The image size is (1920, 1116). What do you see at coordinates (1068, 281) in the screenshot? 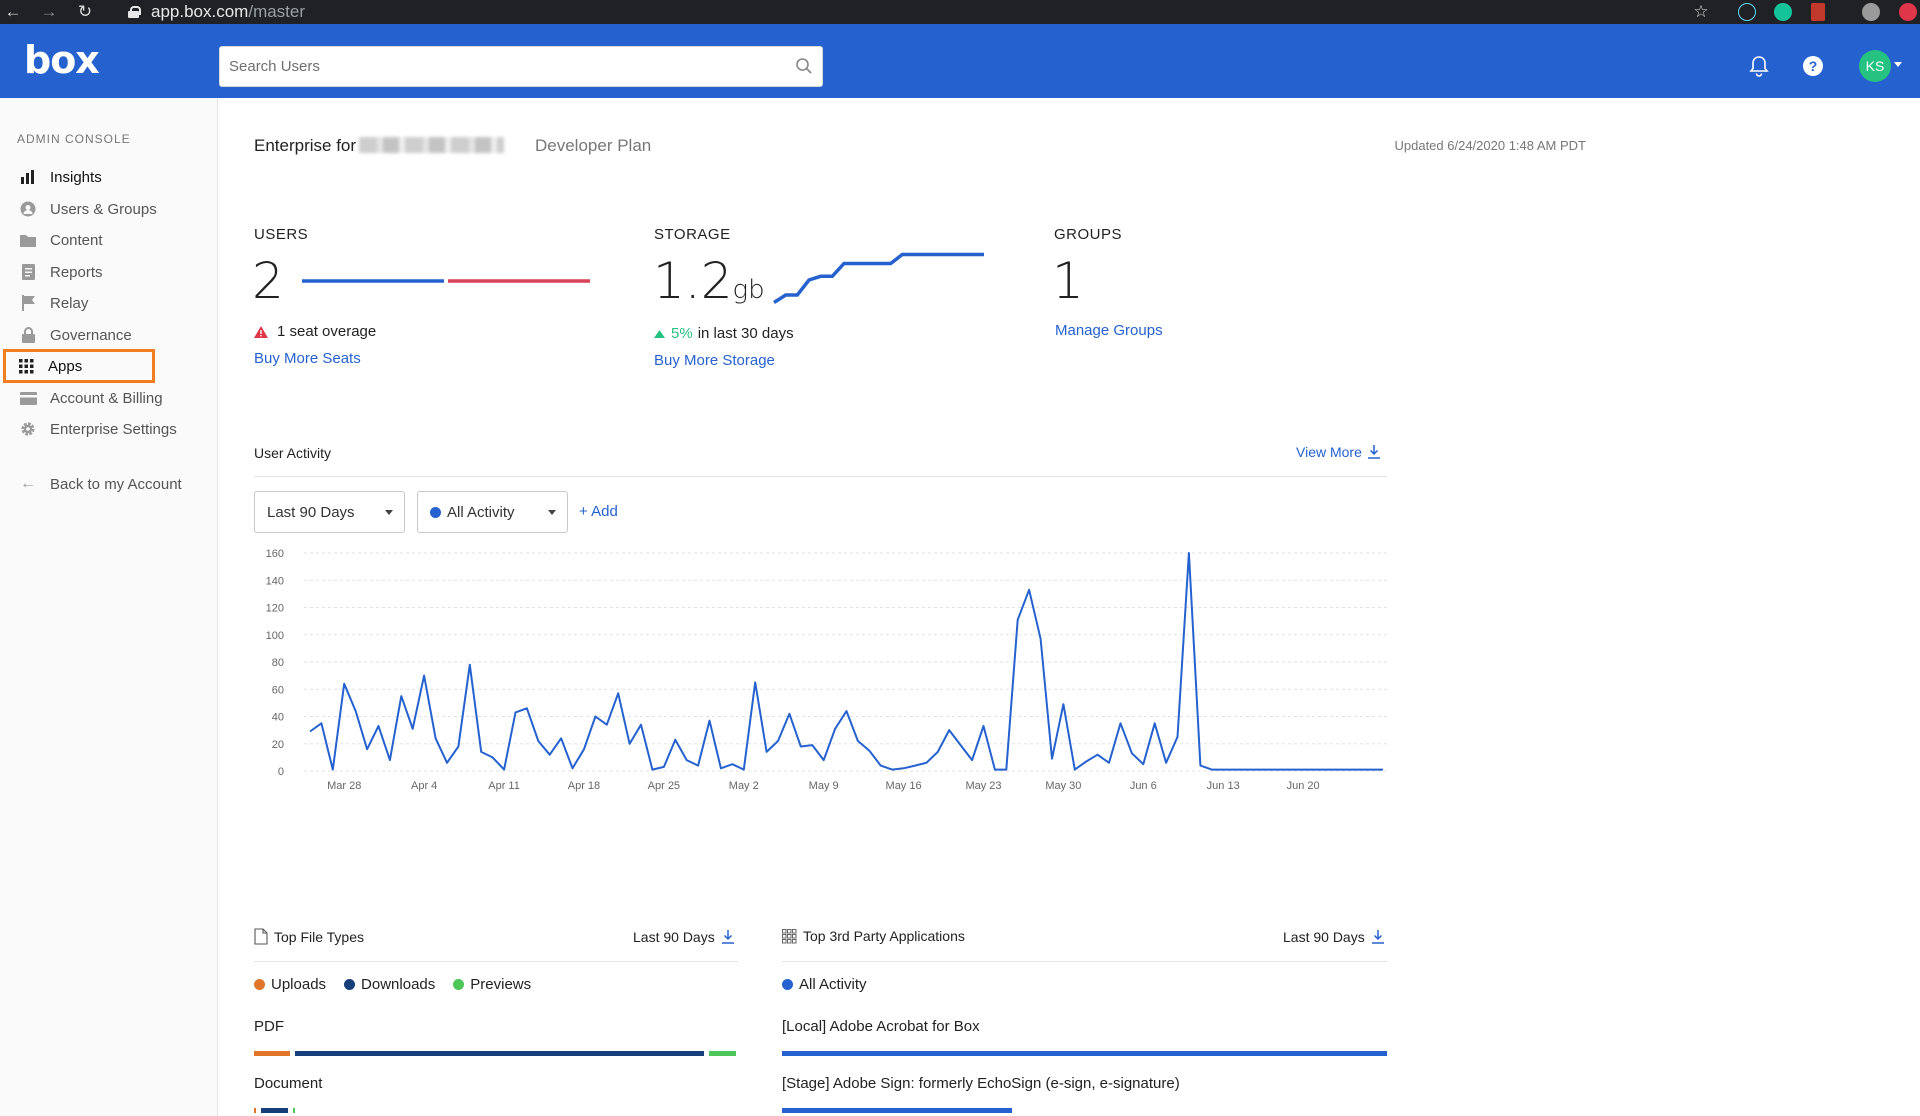
I see `groups-count: 1` at bounding box center [1068, 281].